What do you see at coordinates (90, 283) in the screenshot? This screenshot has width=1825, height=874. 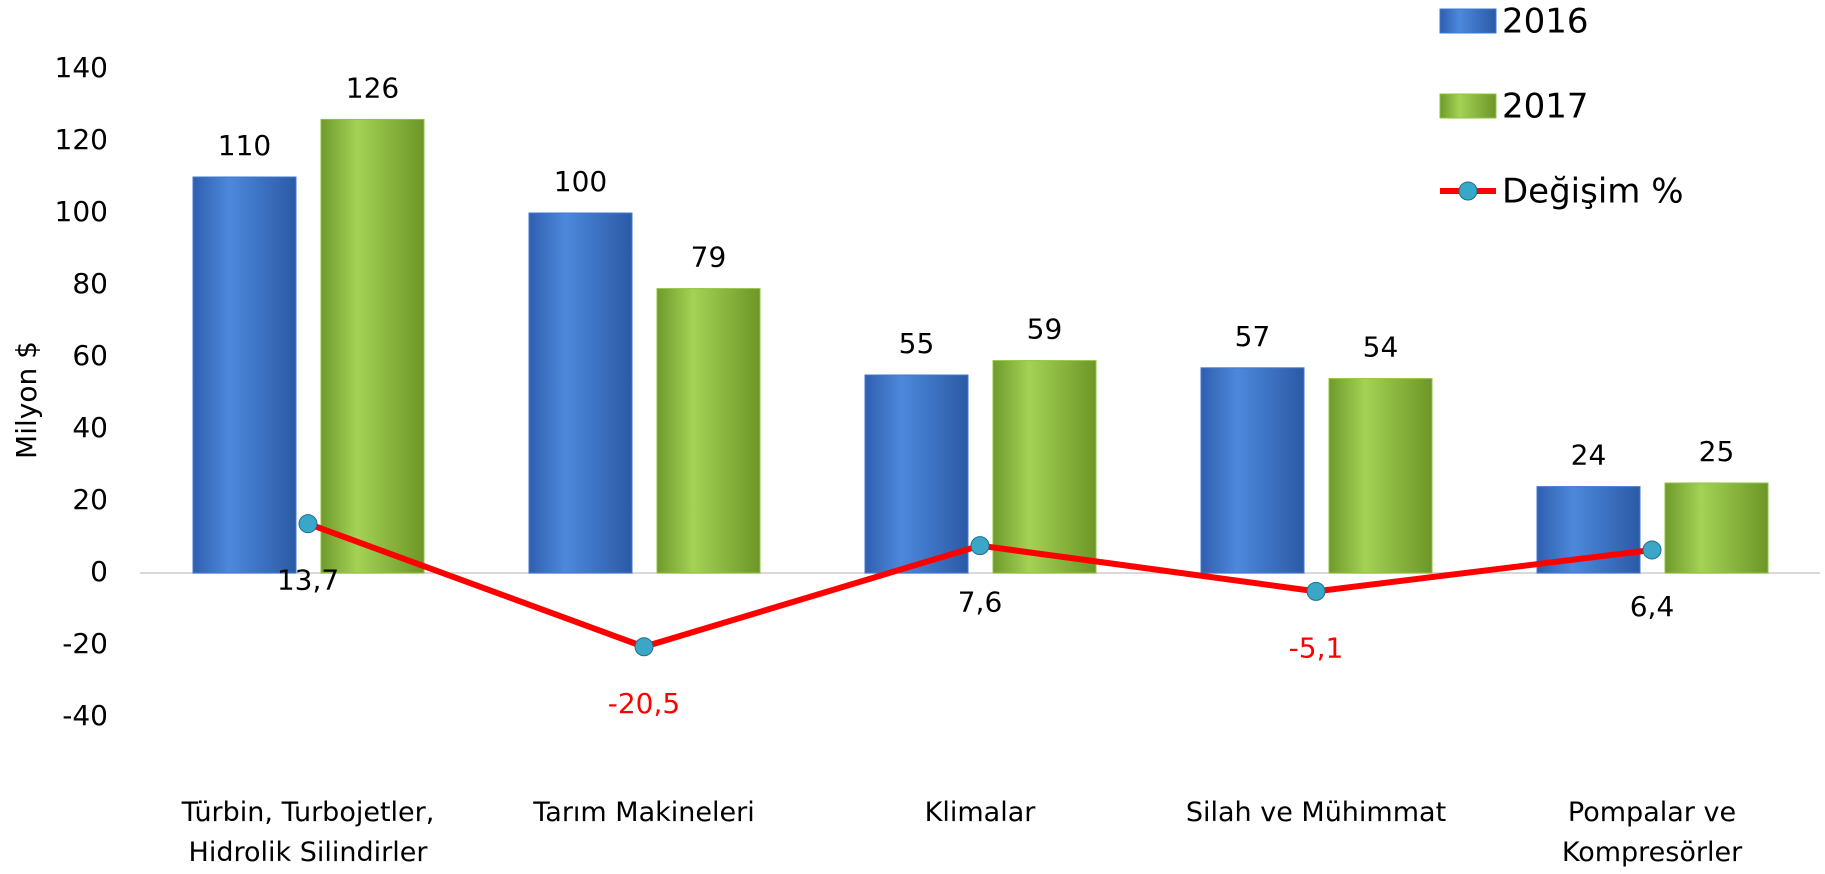 I see `y-tick-label: 80` at bounding box center [90, 283].